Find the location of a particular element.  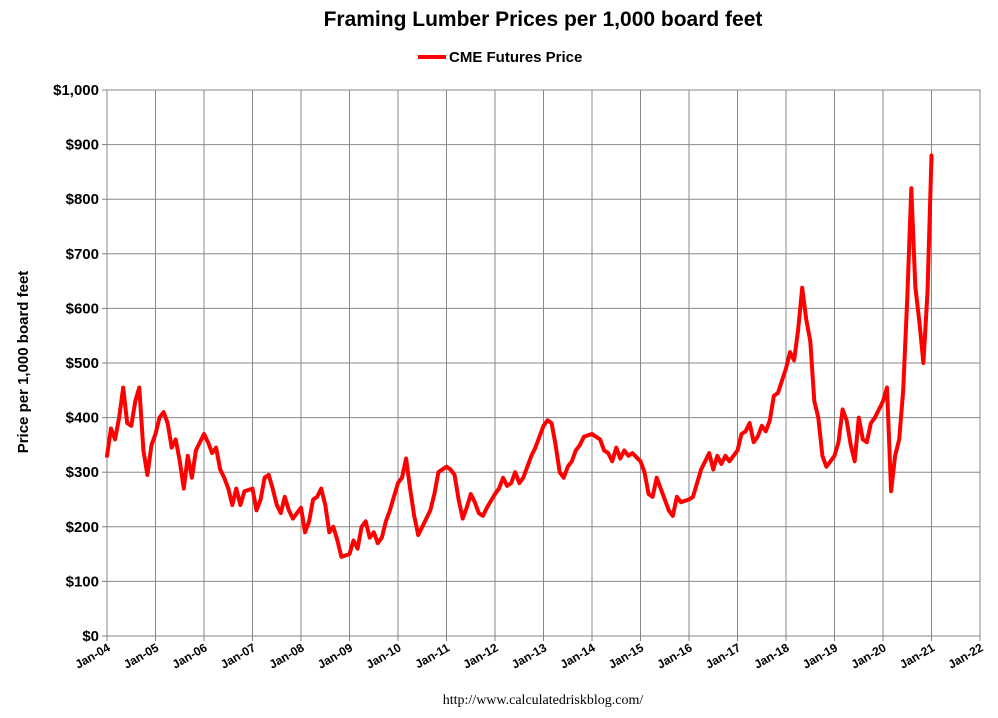

x-tick-label: Jan-21 is located at coordinates (917, 655).